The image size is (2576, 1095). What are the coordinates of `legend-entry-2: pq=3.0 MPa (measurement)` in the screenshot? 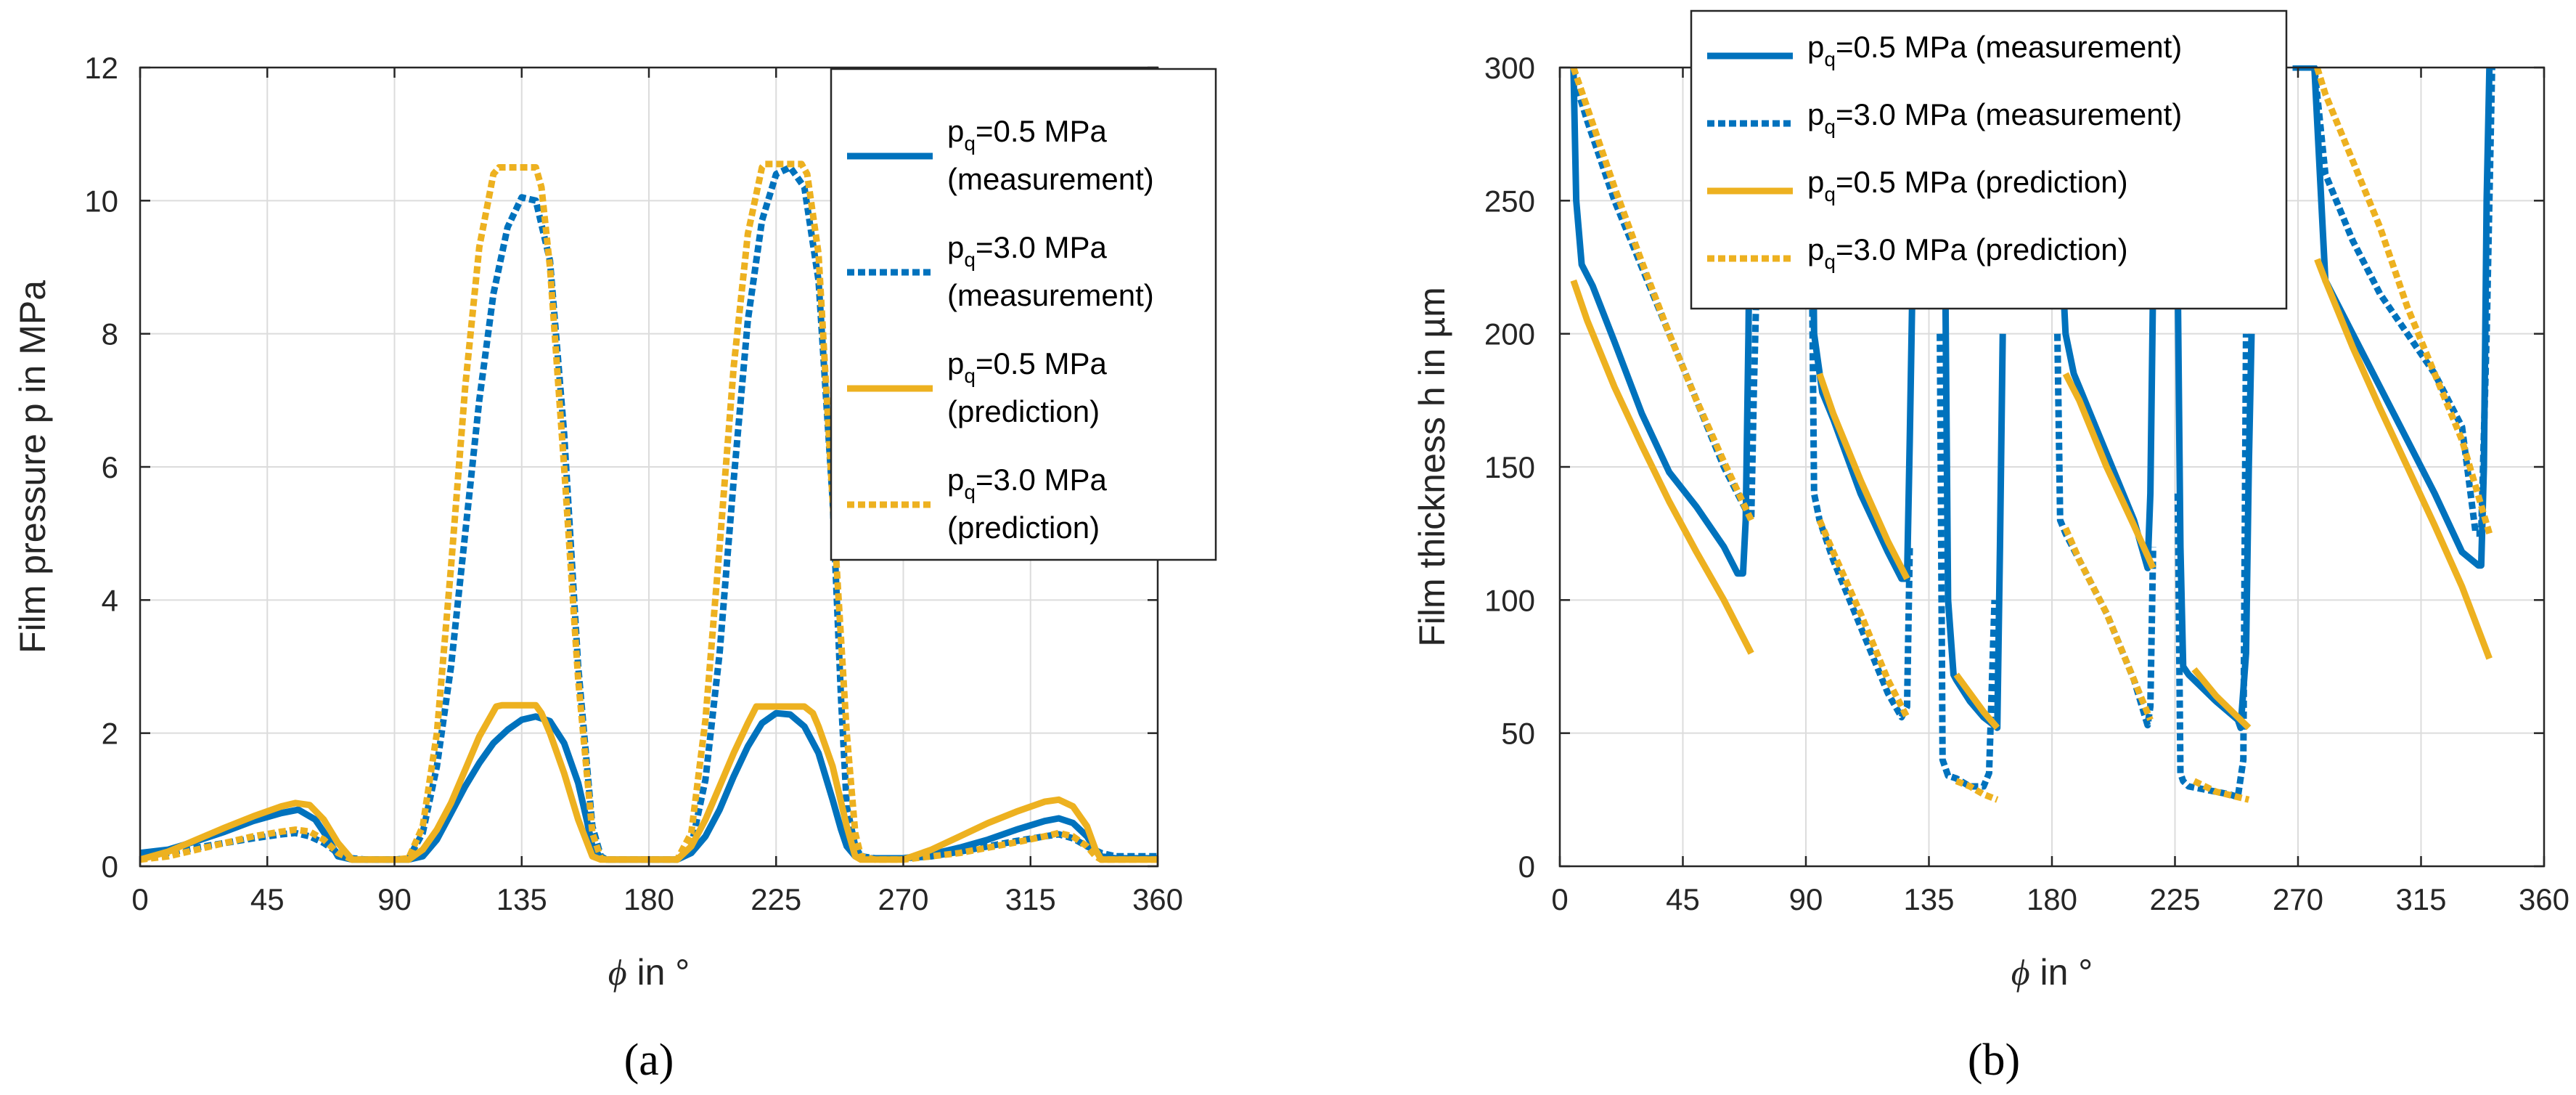 It's located at (1995, 117).